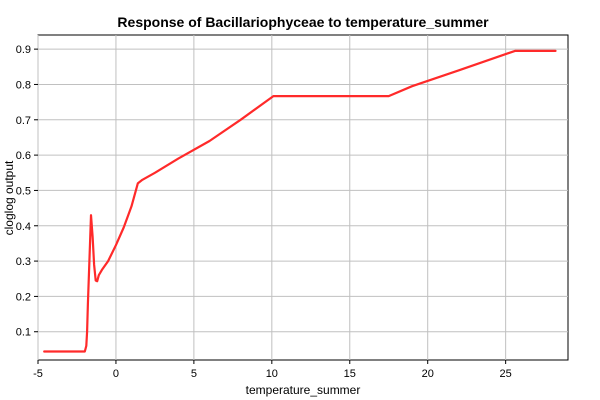  What do you see at coordinates (23, 262) in the screenshot?
I see `y-tick-label: 0.3` at bounding box center [23, 262].